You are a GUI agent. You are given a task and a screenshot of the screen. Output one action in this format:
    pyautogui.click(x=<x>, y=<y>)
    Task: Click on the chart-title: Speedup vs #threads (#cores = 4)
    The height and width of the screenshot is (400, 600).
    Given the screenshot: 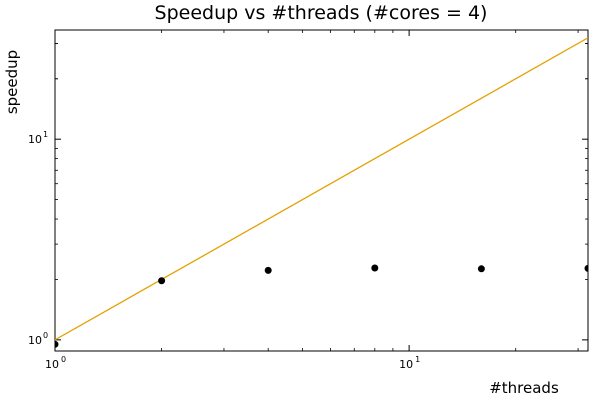 What is the action you would take?
    pyautogui.click(x=321, y=13)
    